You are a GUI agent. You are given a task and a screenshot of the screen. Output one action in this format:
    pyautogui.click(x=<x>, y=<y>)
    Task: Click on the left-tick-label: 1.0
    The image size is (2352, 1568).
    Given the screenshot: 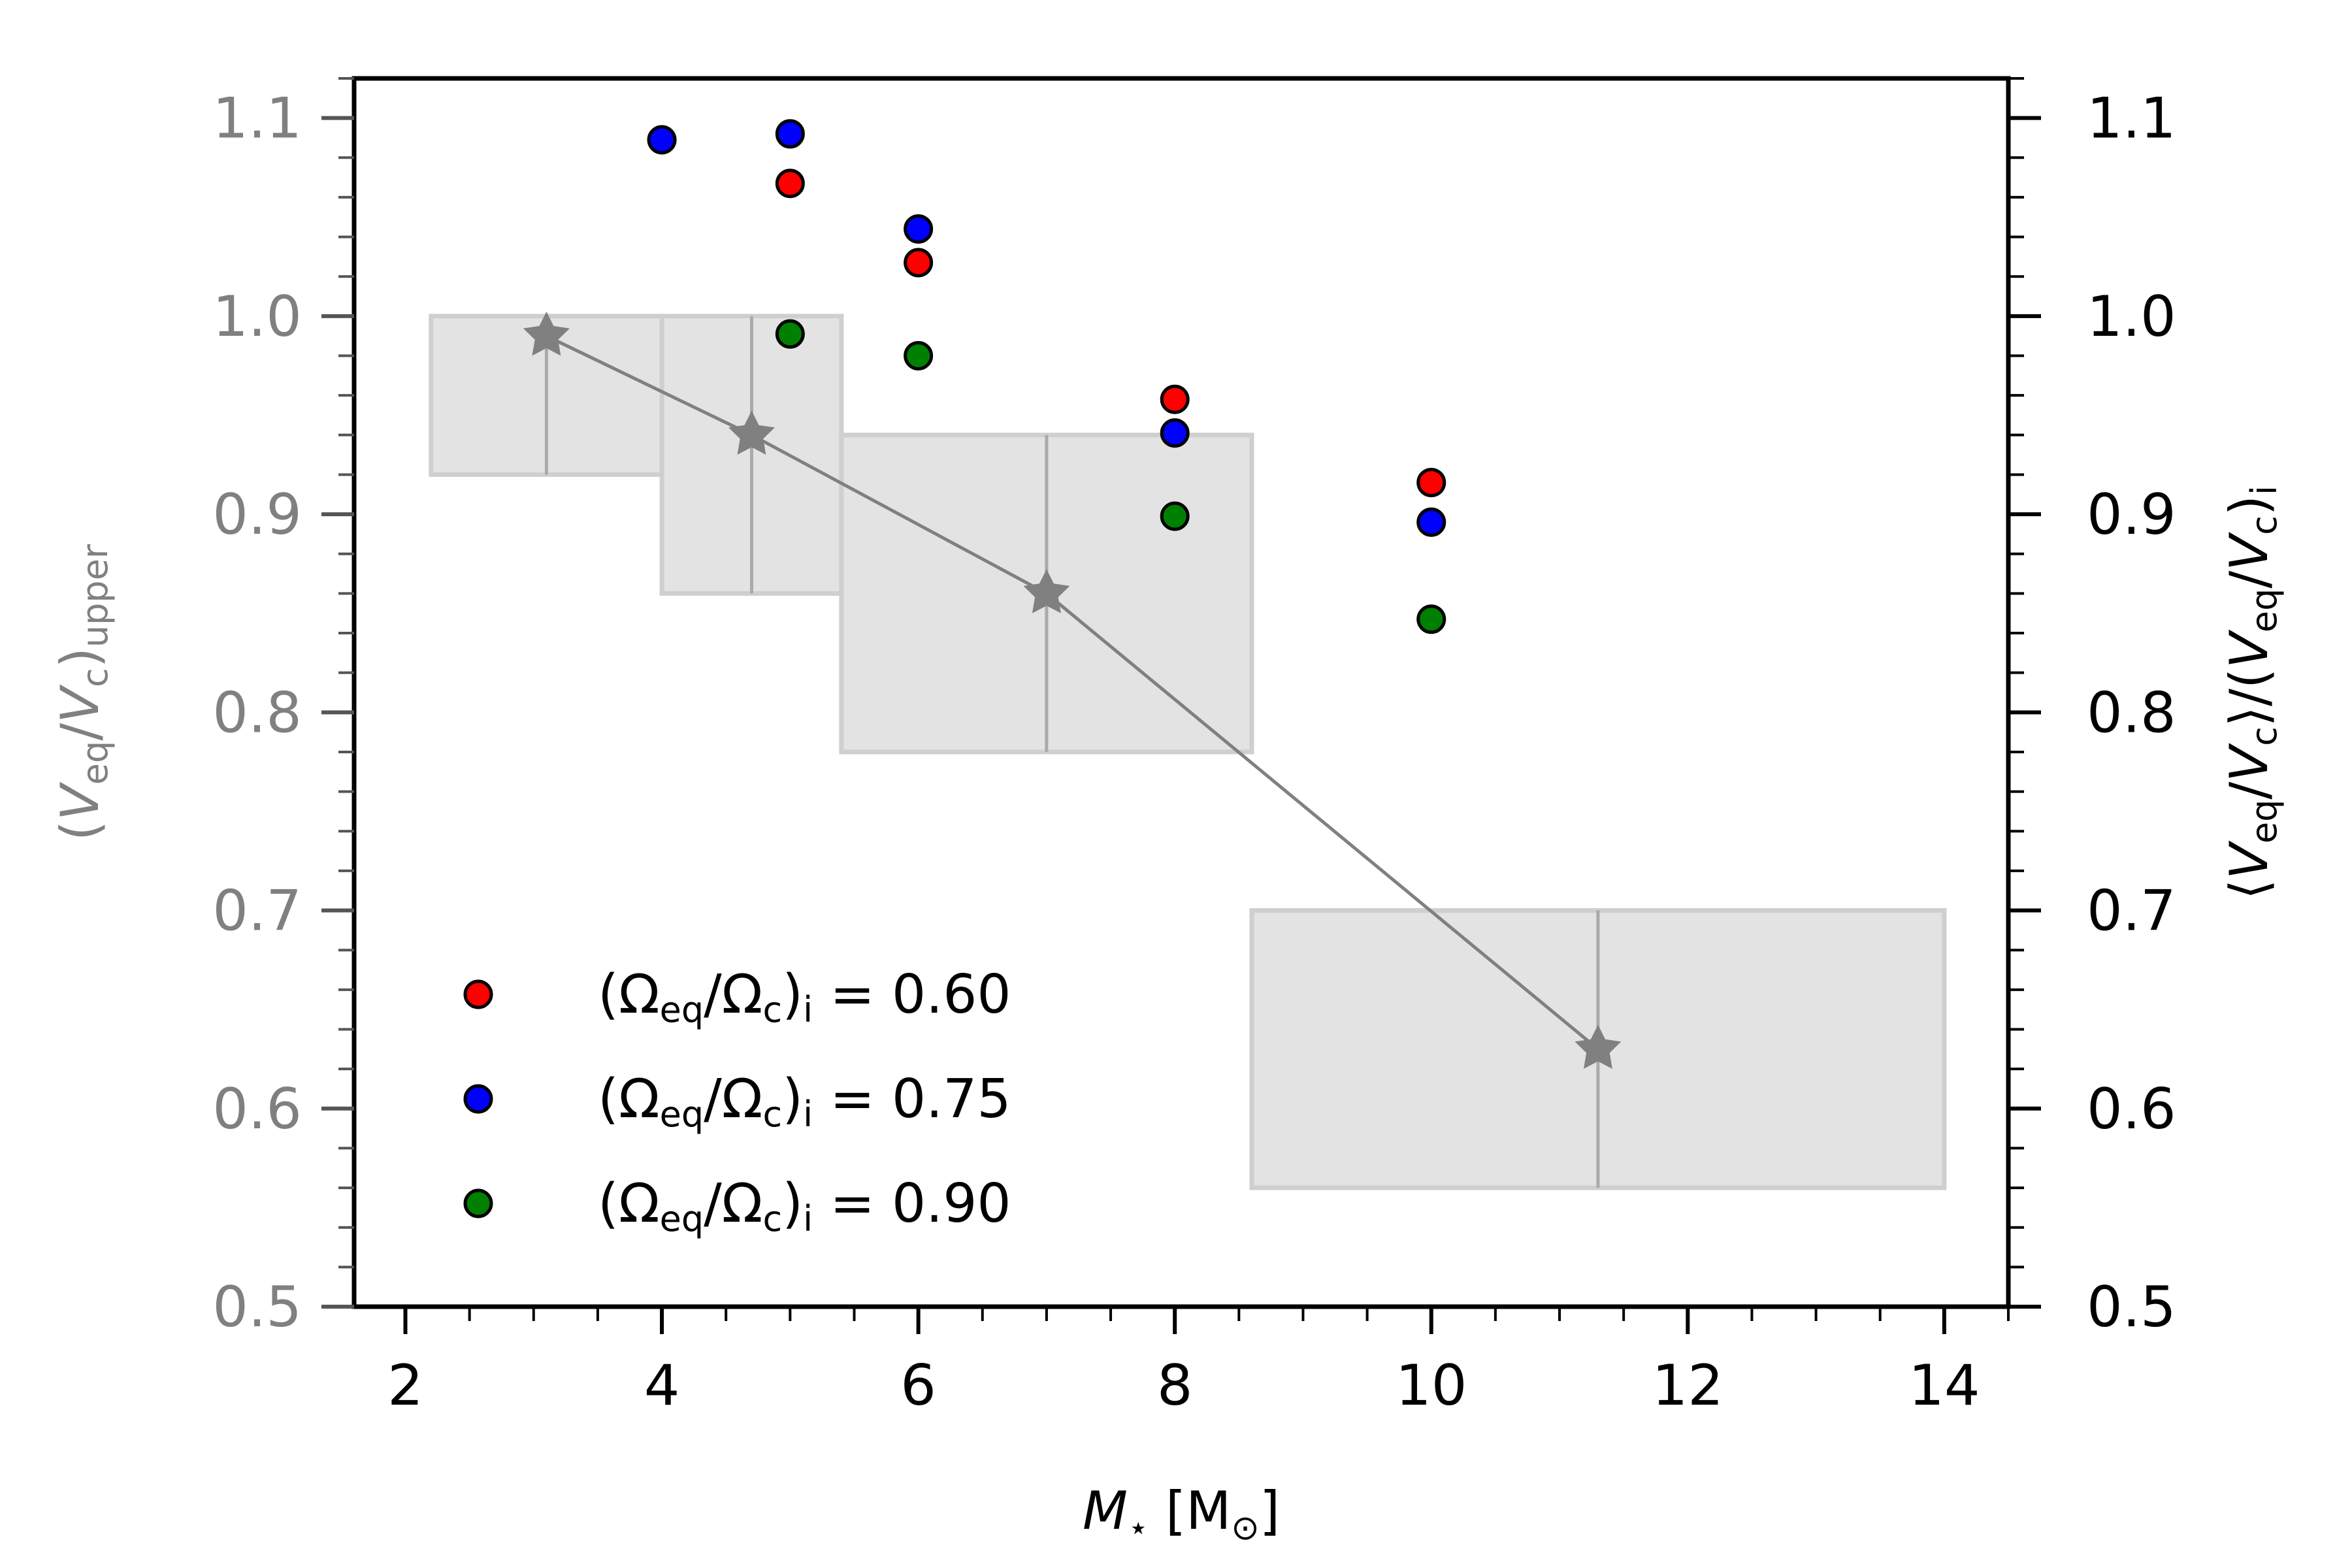 What is the action you would take?
    pyautogui.click(x=257, y=317)
    